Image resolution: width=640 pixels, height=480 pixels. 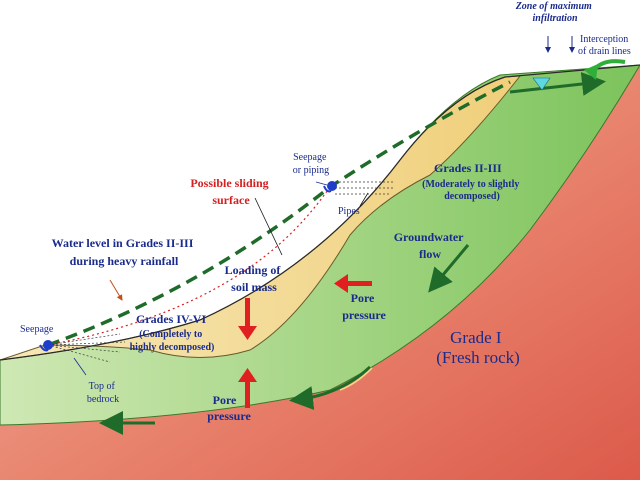 I want to click on grades-2-3-title: Grades II-III, so click(x=468, y=168).